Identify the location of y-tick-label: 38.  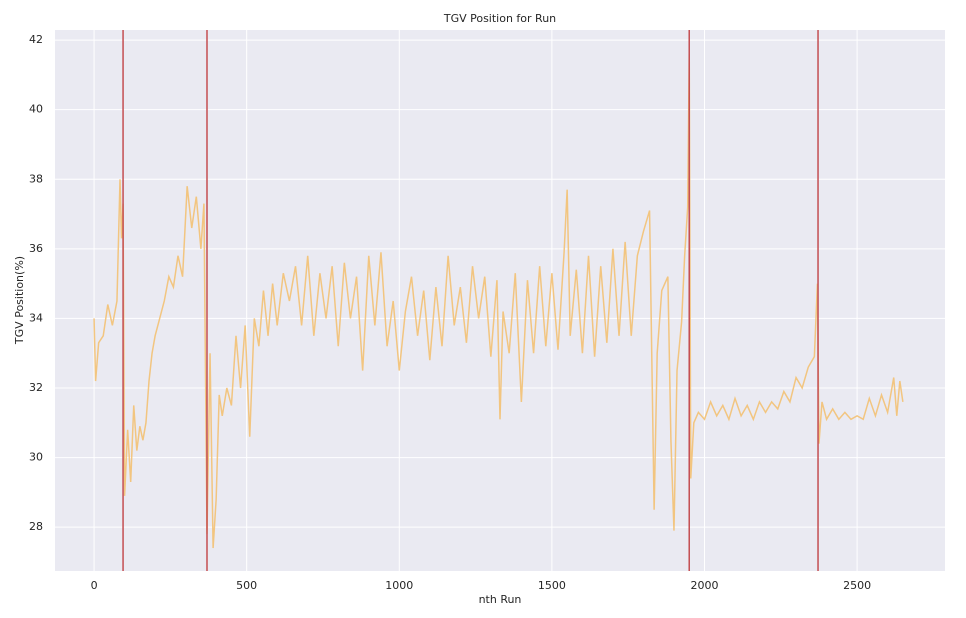
(36, 178).